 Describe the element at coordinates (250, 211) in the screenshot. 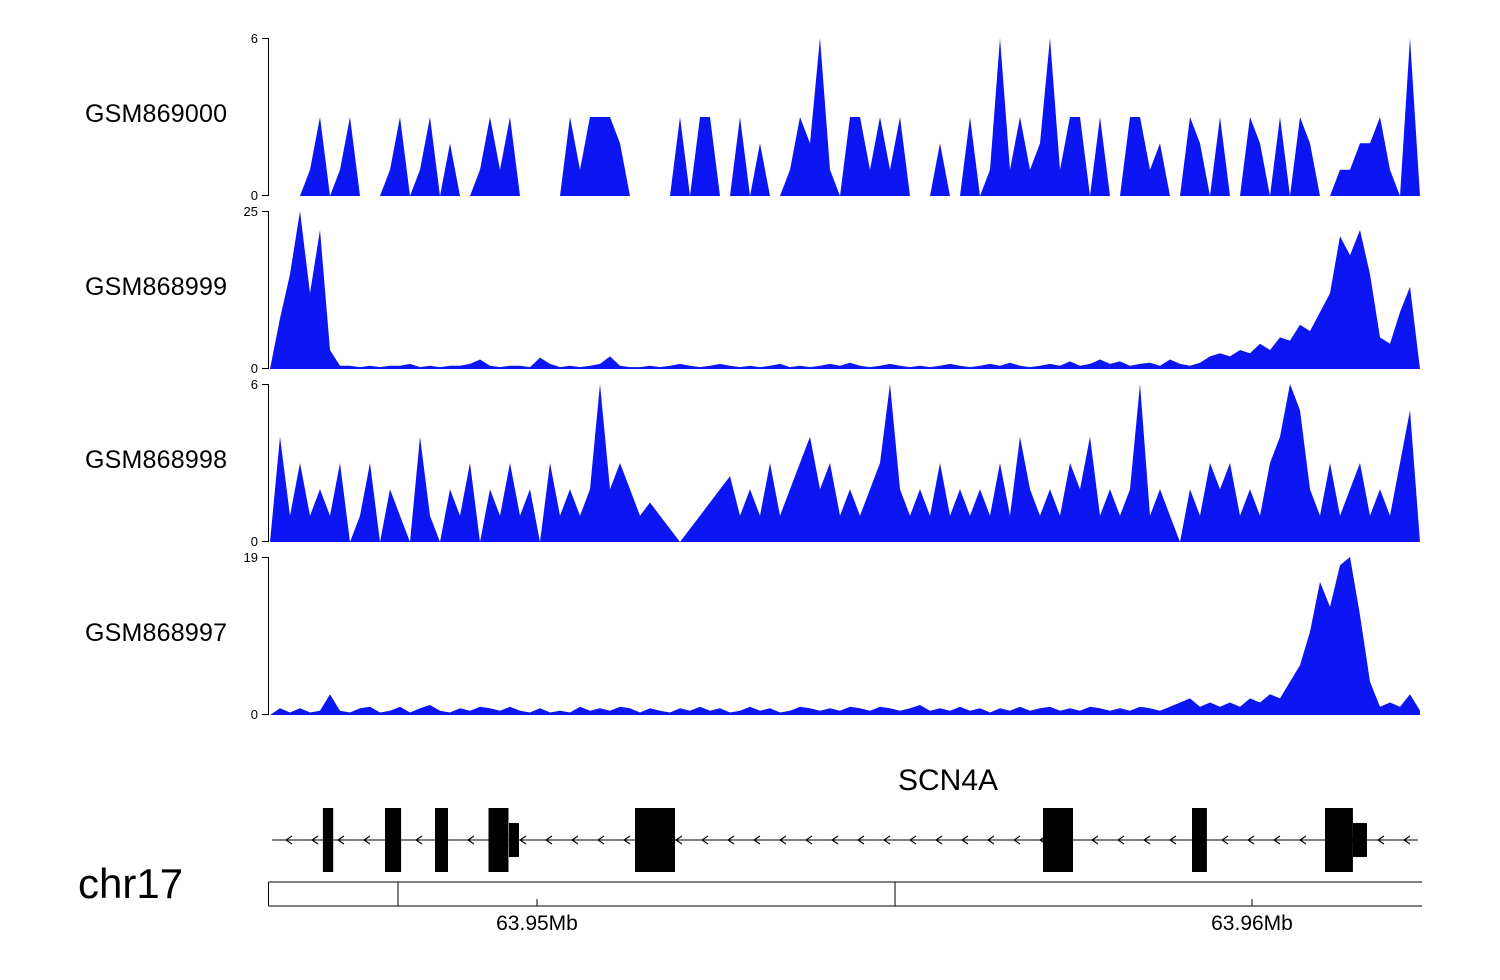

I see `y-axis-max-label: 25` at that location.